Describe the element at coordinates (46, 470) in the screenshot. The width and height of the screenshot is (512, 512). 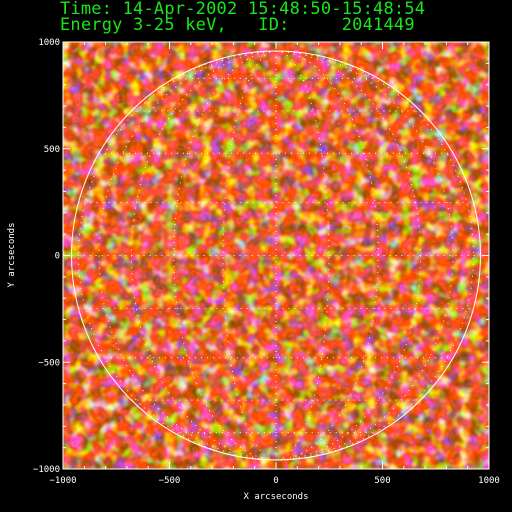
I see `y-tick-label: −1000` at that location.